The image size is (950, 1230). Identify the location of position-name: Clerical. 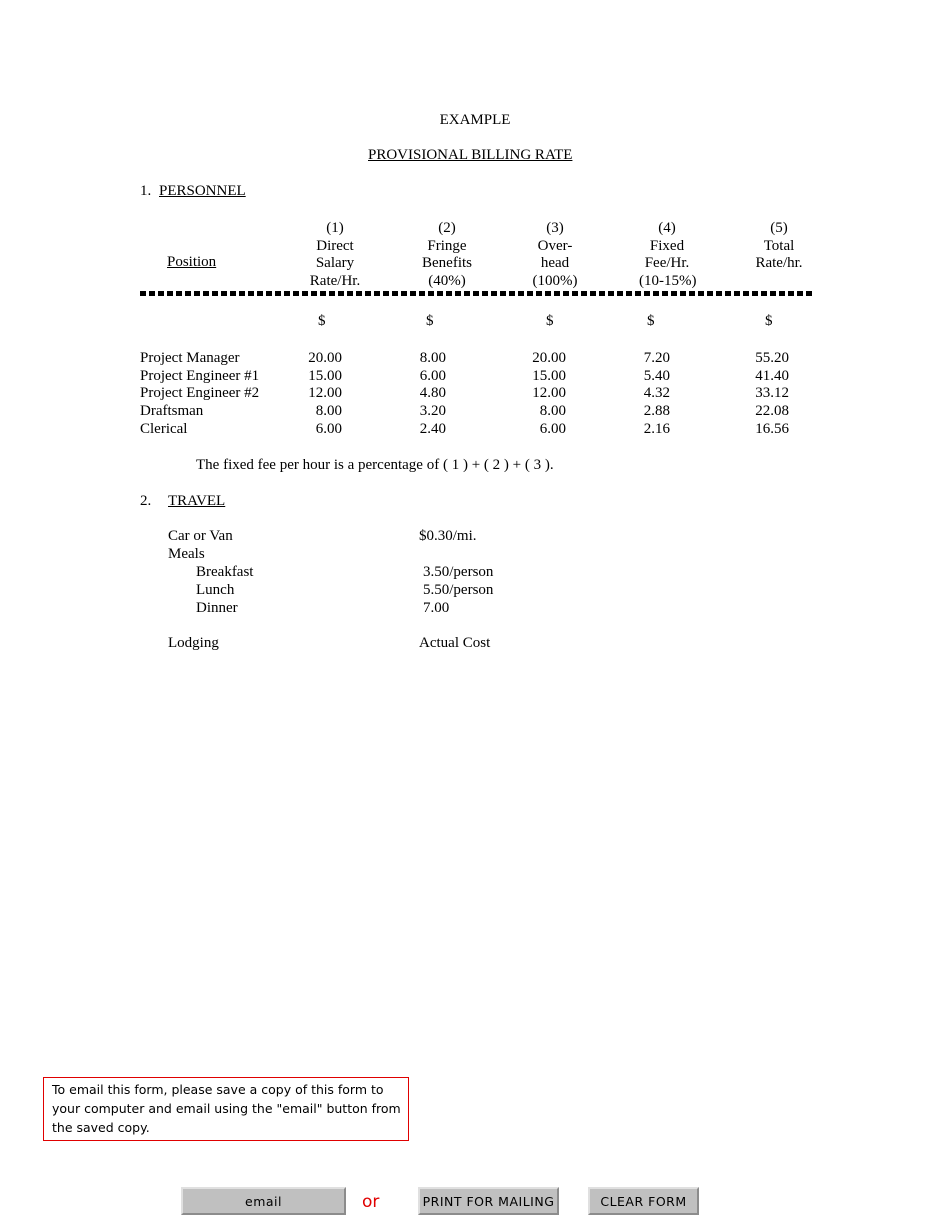
(164, 428).